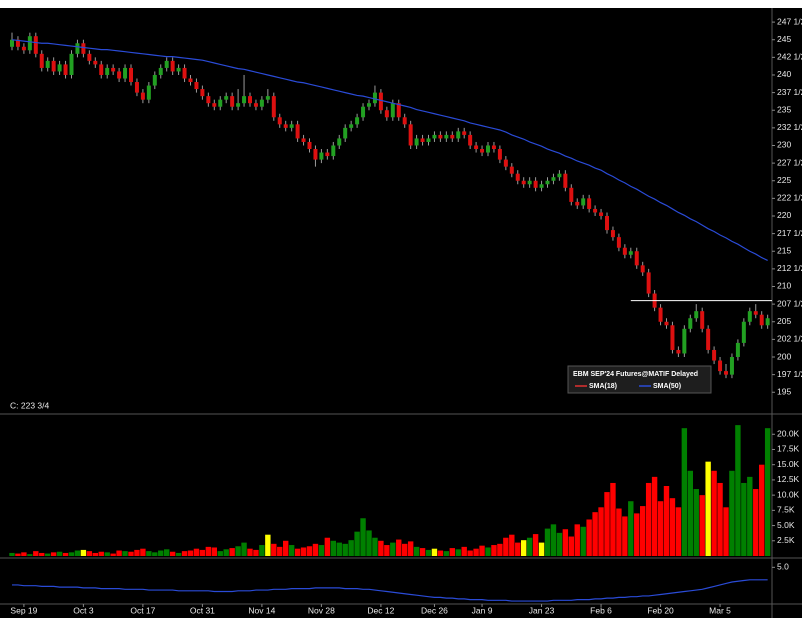 The width and height of the screenshot is (802, 618). I want to click on x-tick-label: Feb 6, so click(601, 610).